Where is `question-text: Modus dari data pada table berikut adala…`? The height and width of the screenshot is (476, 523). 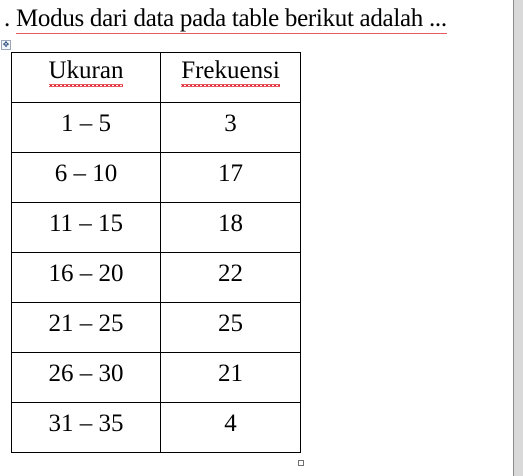 question-text: Modus dari data pada table berikut adala… is located at coordinates (231, 19).